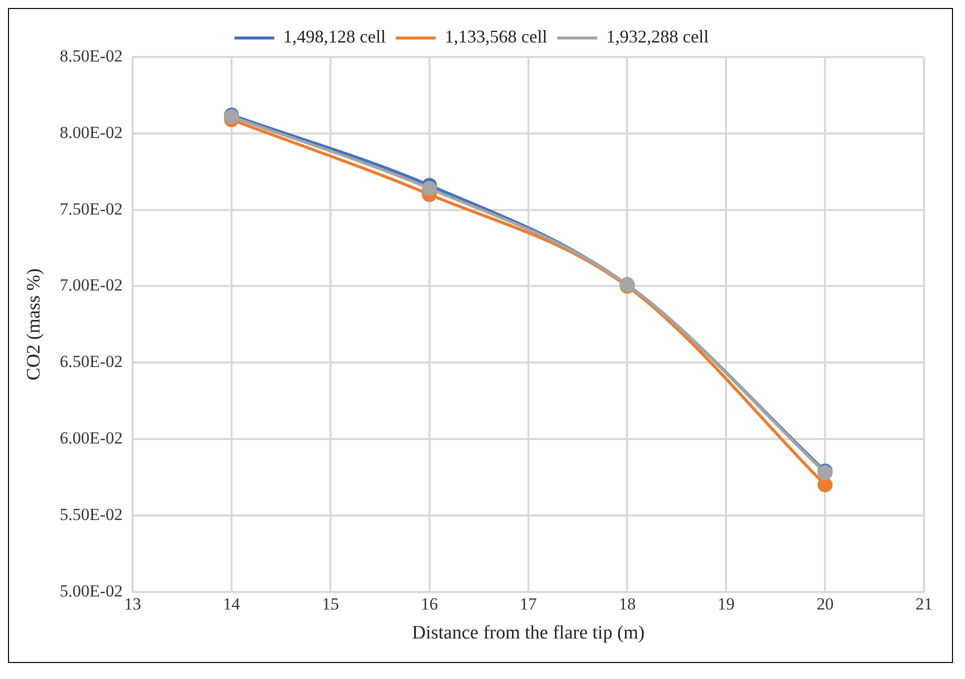 Image resolution: width=965 pixels, height=679 pixels. What do you see at coordinates (91, 590) in the screenshot?
I see `y-tick-label: 5.00E-02` at bounding box center [91, 590].